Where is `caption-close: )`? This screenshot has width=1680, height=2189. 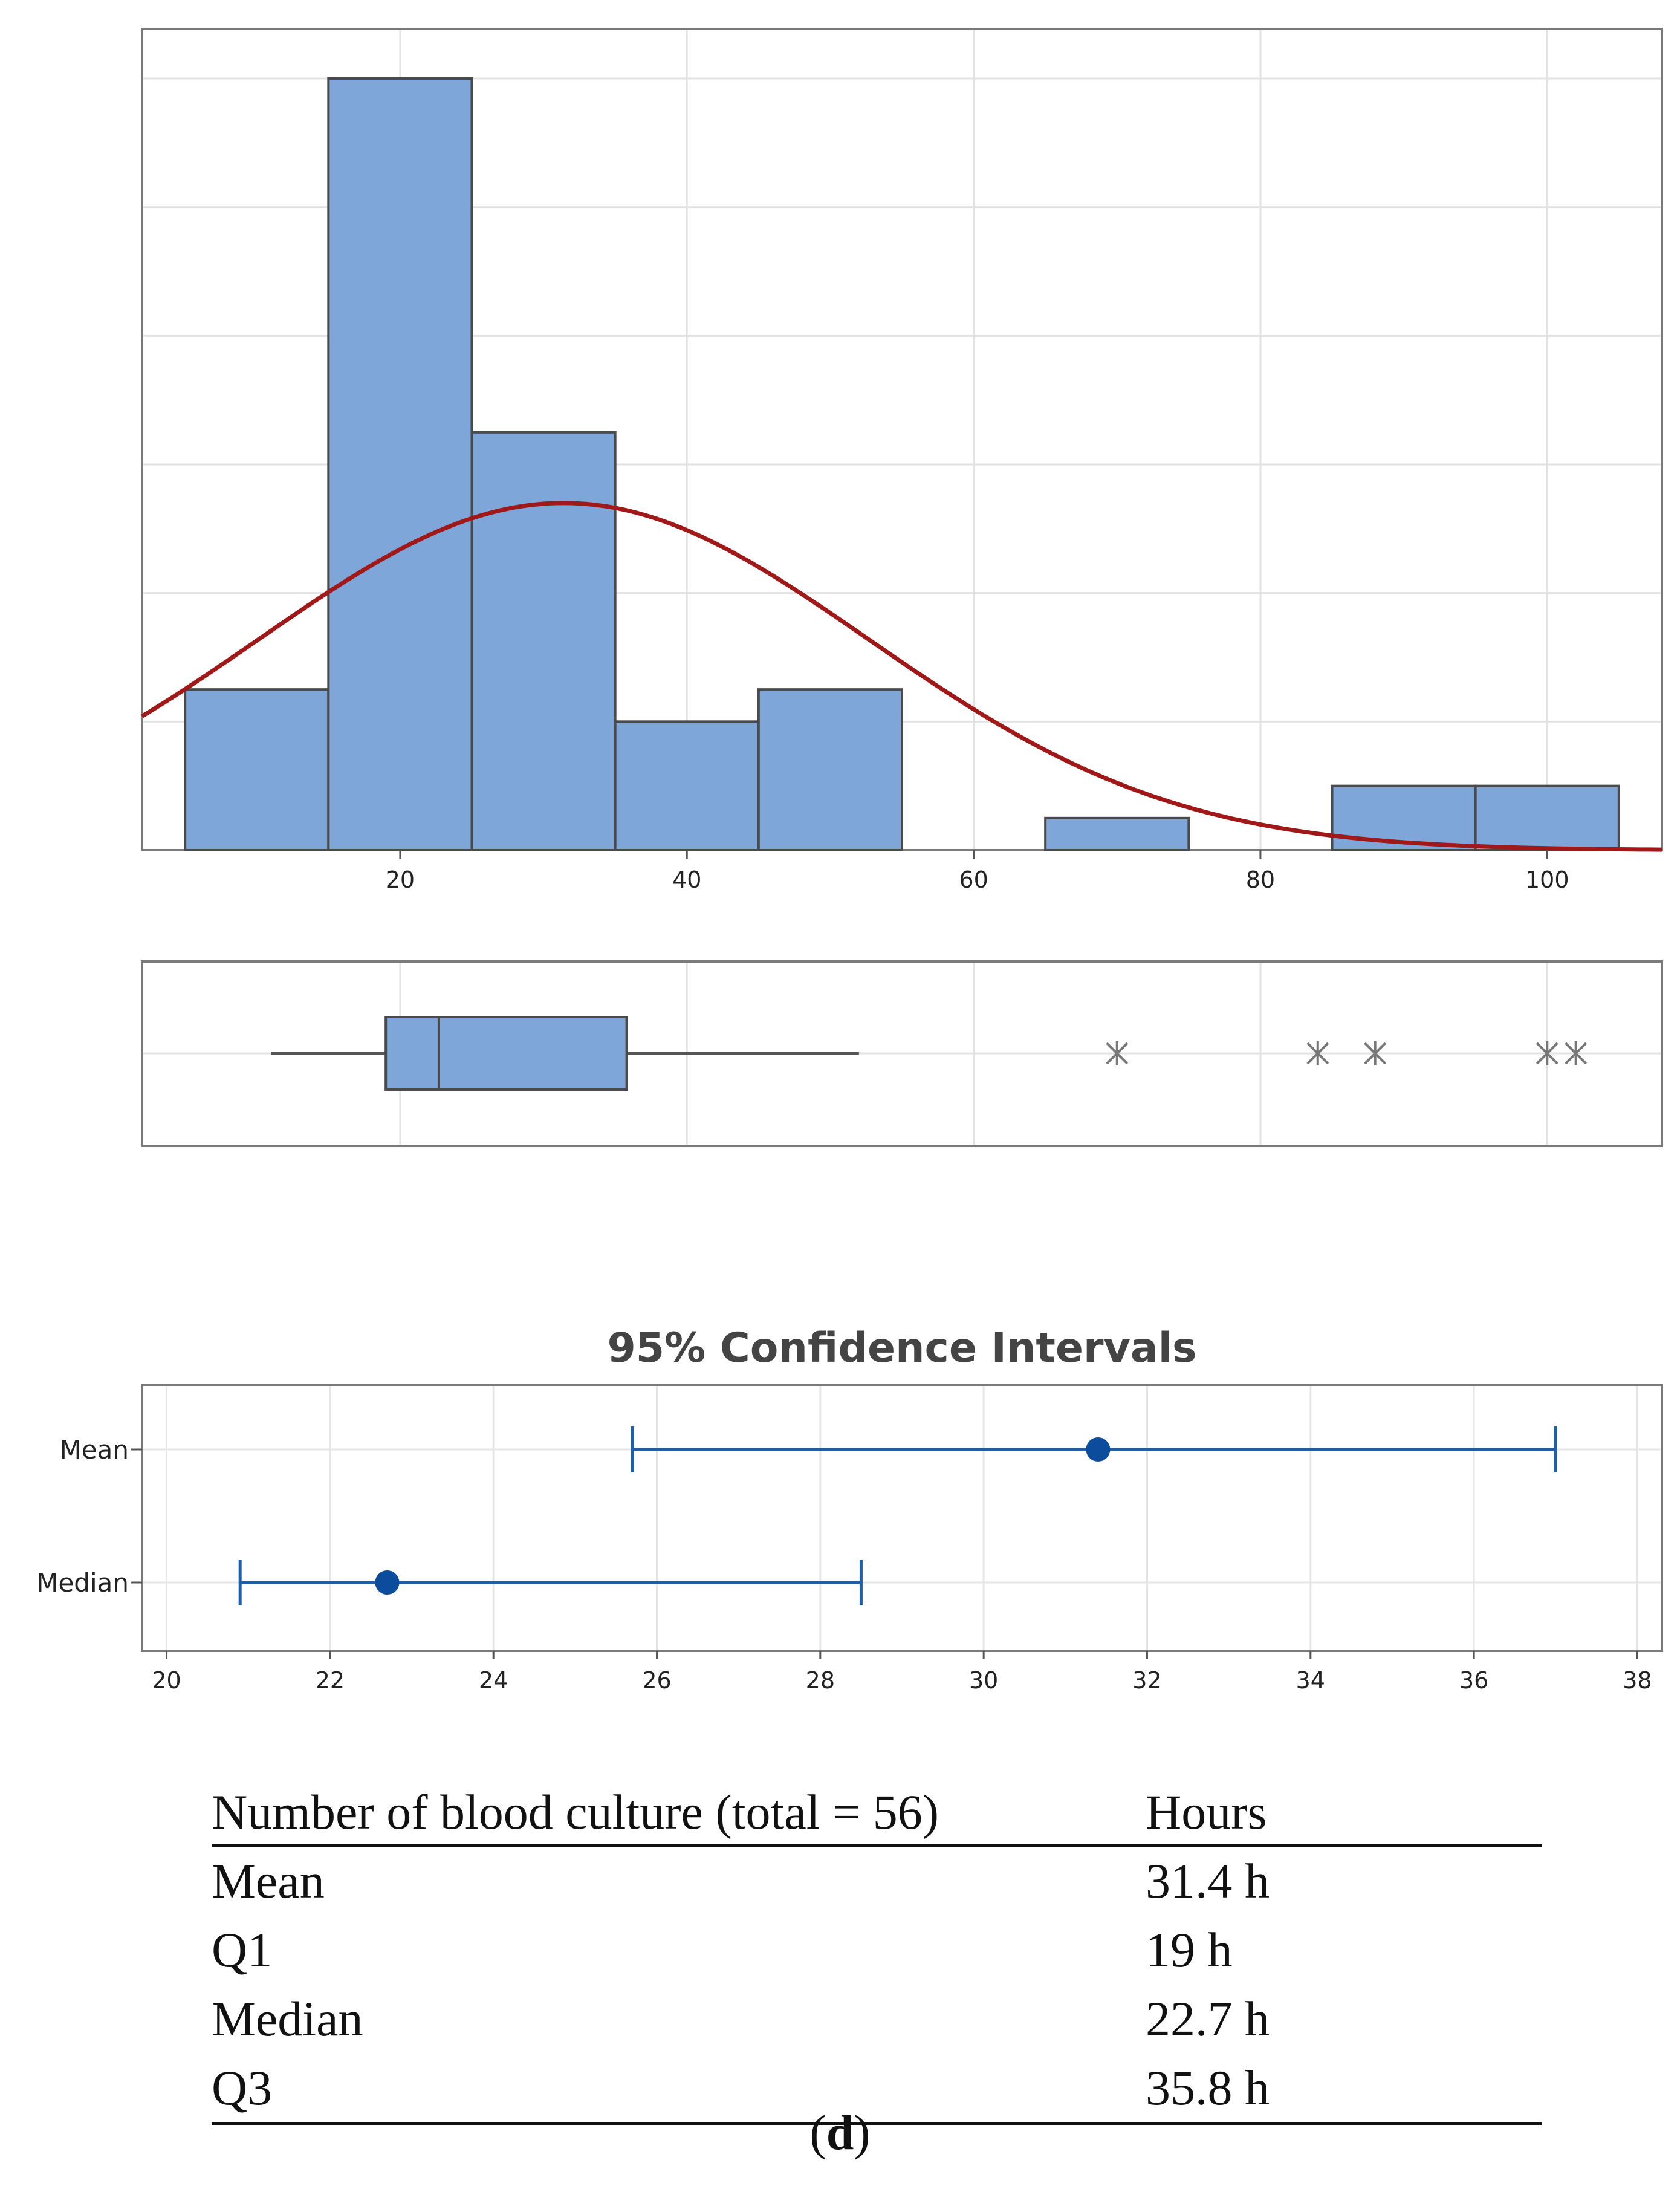 caption-close: ) is located at coordinates (863, 2132).